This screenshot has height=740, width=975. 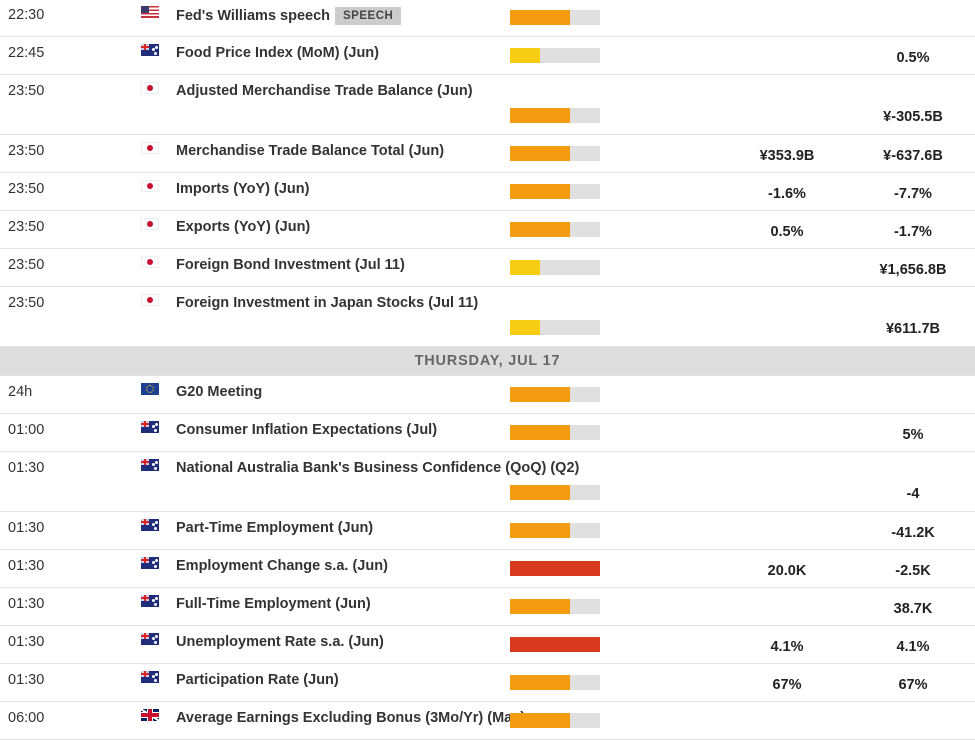 What do you see at coordinates (913, 194) in the screenshot?
I see `previous-value: -7.7%` at bounding box center [913, 194].